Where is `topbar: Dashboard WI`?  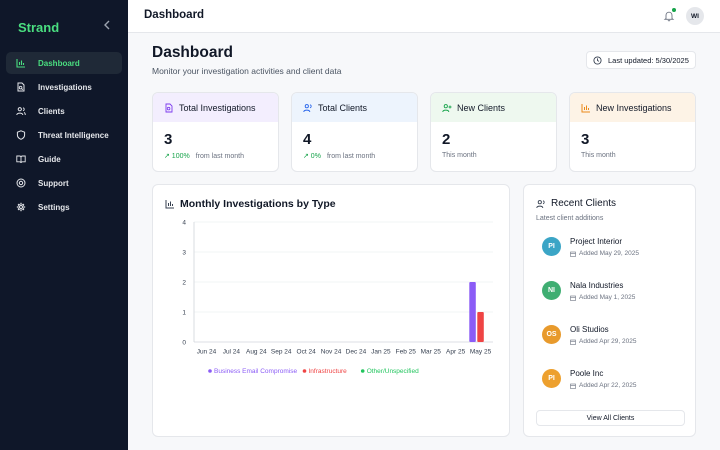
topbar: Dashboard WI is located at coordinates (424, 16).